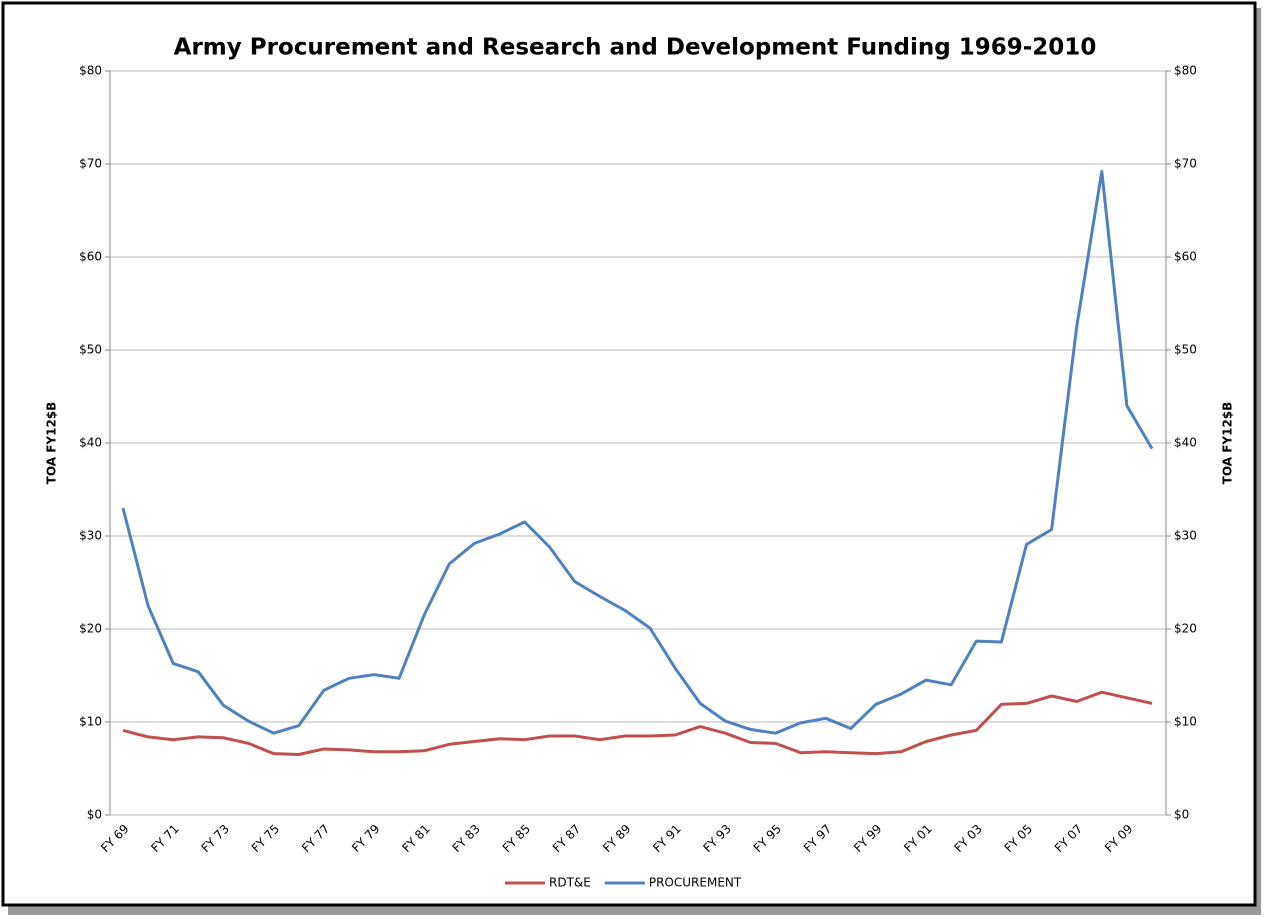  What do you see at coordinates (1185, 629) in the screenshot?
I see `y2-tick-label: $20` at bounding box center [1185, 629].